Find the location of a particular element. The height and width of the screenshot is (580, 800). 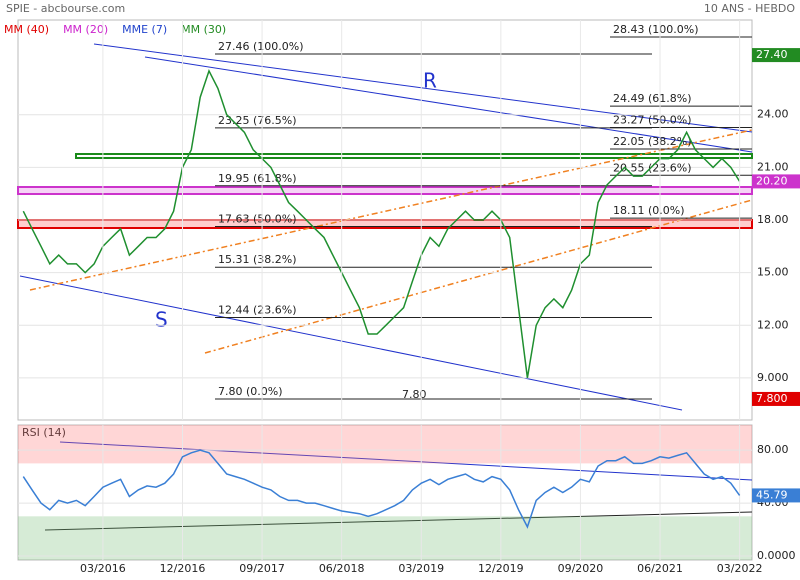

y-tick-label: 18.00 is located at coordinates (773, 219).